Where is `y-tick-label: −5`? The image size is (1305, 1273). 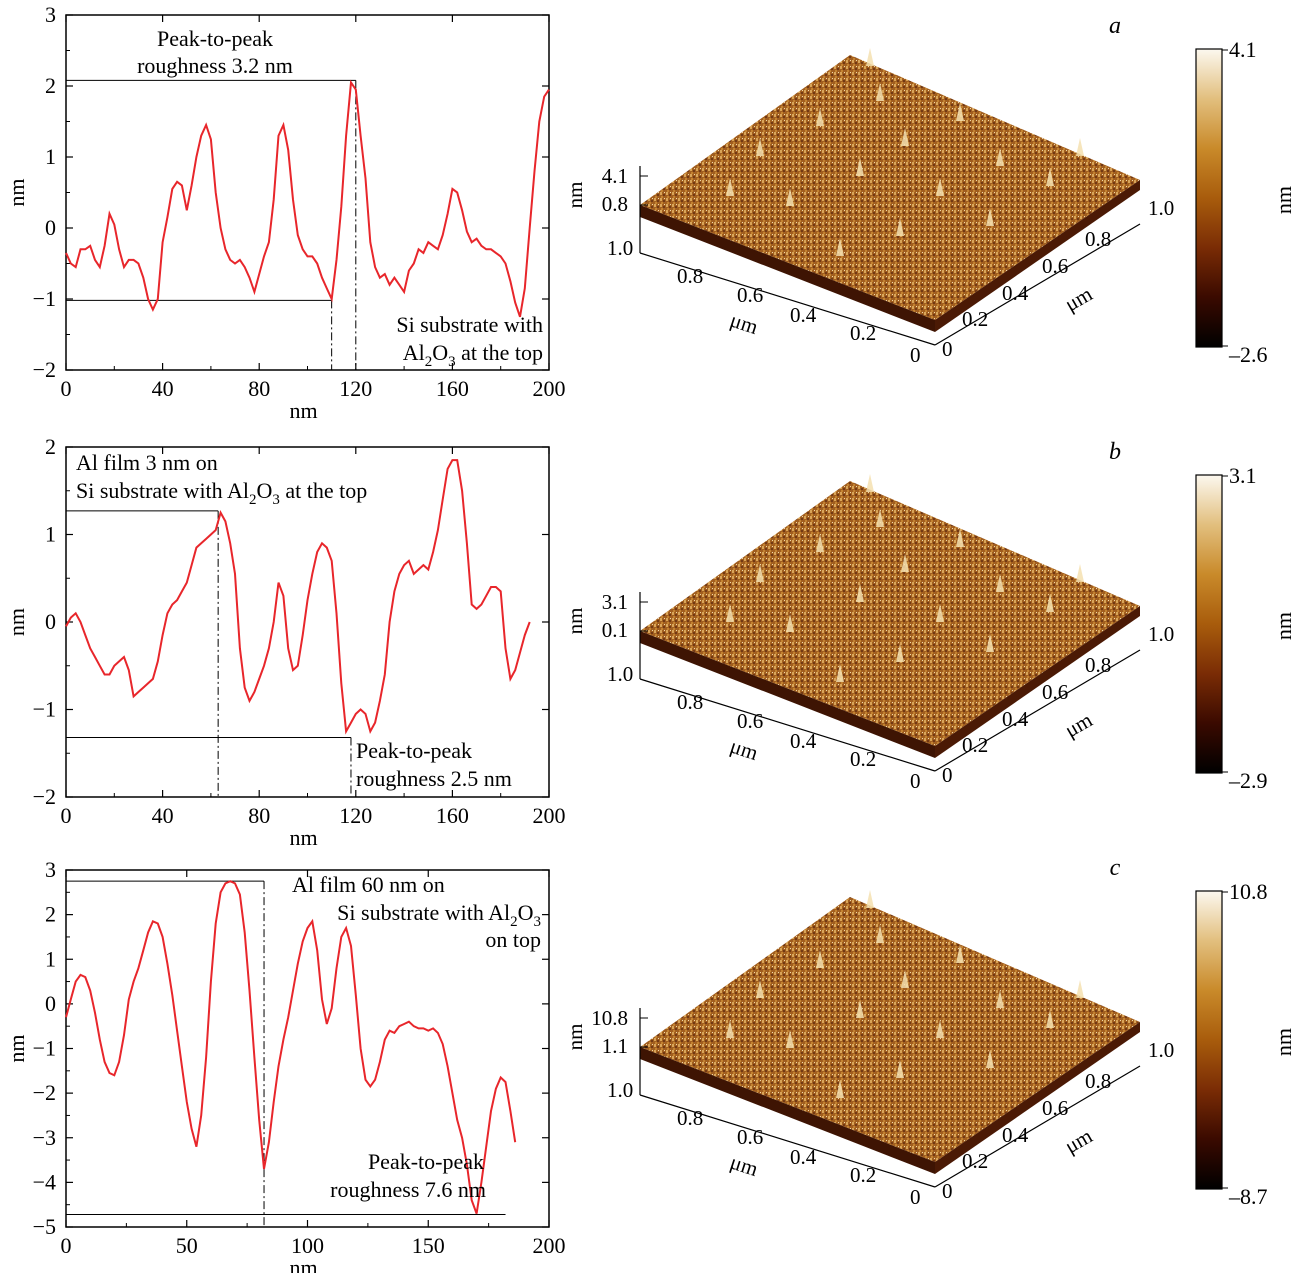 y-tick-label: −5 is located at coordinates (44, 1226).